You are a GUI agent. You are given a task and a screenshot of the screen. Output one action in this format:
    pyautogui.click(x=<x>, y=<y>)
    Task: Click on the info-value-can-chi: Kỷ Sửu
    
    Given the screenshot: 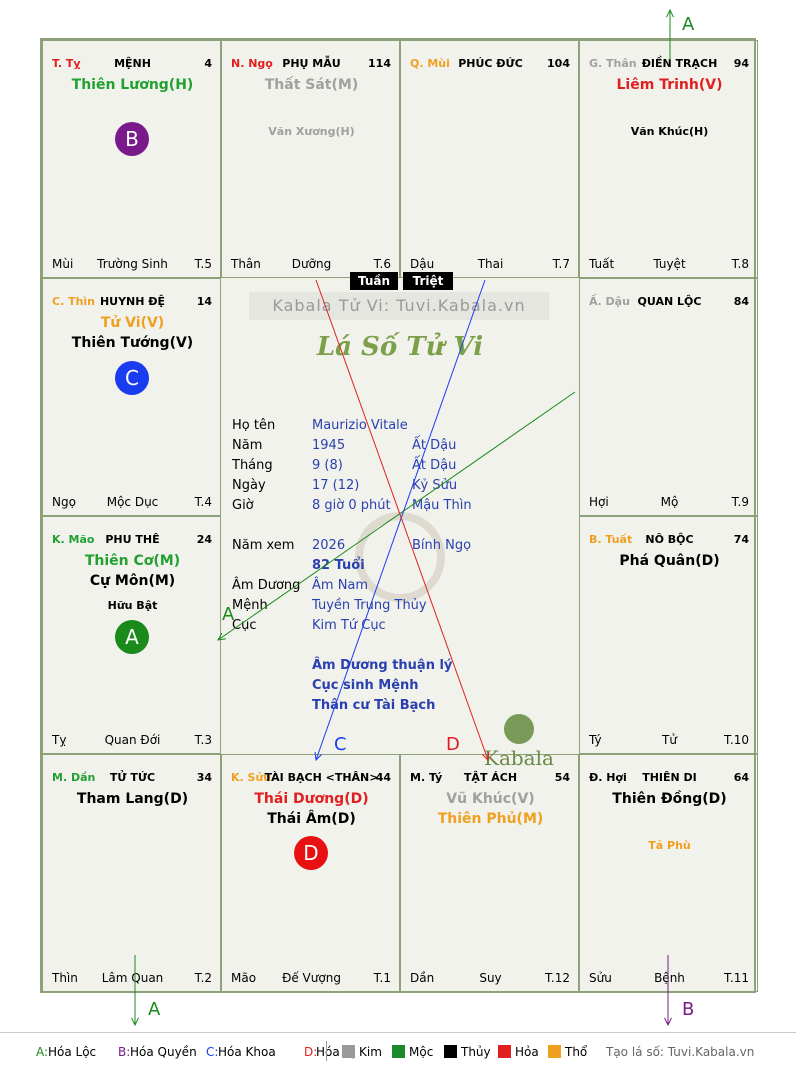 What is the action you would take?
    pyautogui.click(x=435, y=485)
    